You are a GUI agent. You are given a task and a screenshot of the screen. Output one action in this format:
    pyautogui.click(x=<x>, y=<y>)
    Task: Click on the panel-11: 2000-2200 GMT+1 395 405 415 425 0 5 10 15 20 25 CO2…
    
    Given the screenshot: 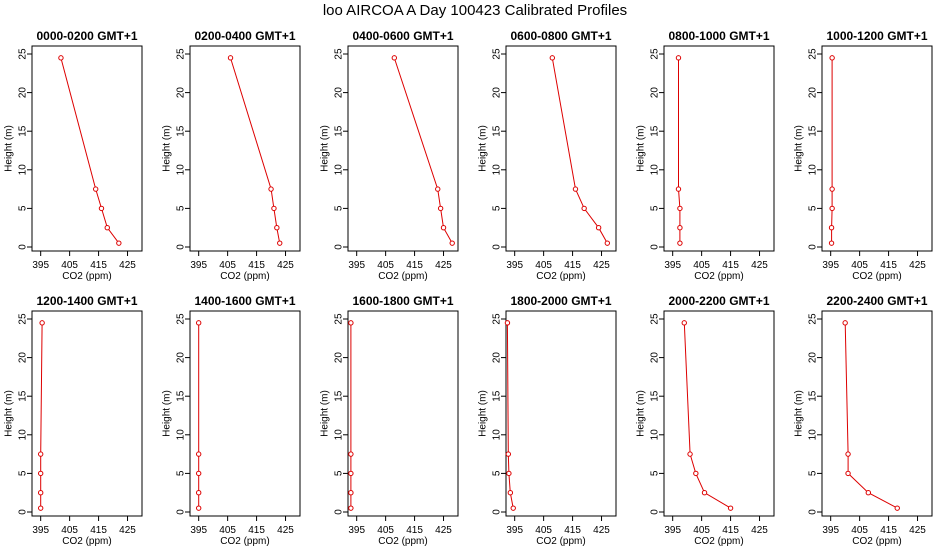 What is the action you would take?
    pyautogui.click(x=705, y=420)
    